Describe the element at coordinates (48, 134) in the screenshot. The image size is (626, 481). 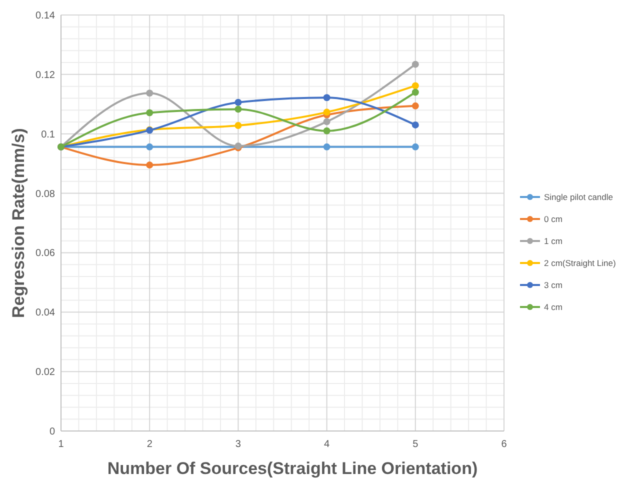
I see `y-tick-label: 0.1` at that location.